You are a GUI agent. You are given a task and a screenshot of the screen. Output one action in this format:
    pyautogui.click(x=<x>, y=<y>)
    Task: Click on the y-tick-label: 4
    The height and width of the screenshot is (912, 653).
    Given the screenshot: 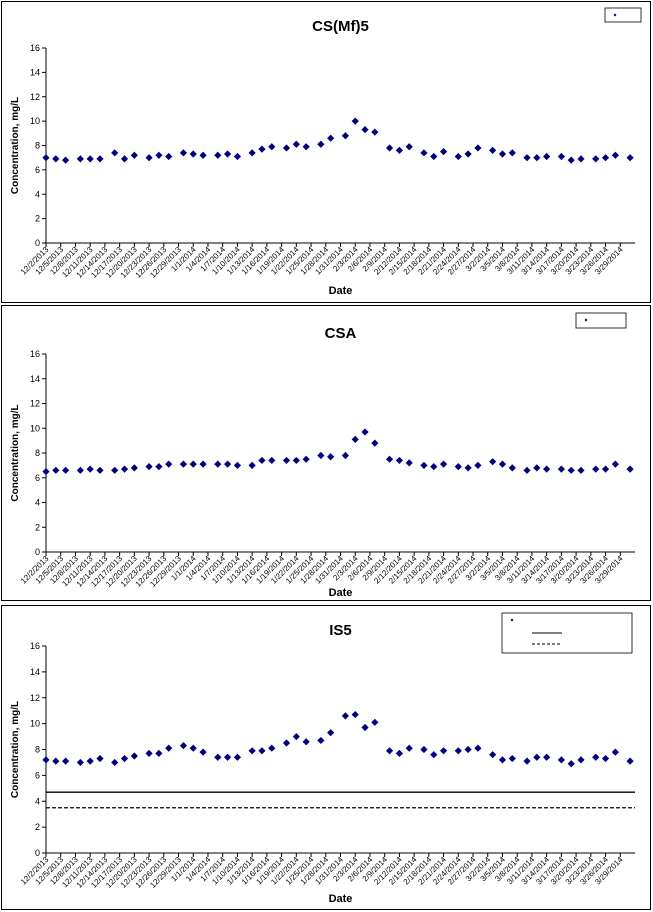 What is the action you would take?
    pyautogui.click(x=37, y=801)
    